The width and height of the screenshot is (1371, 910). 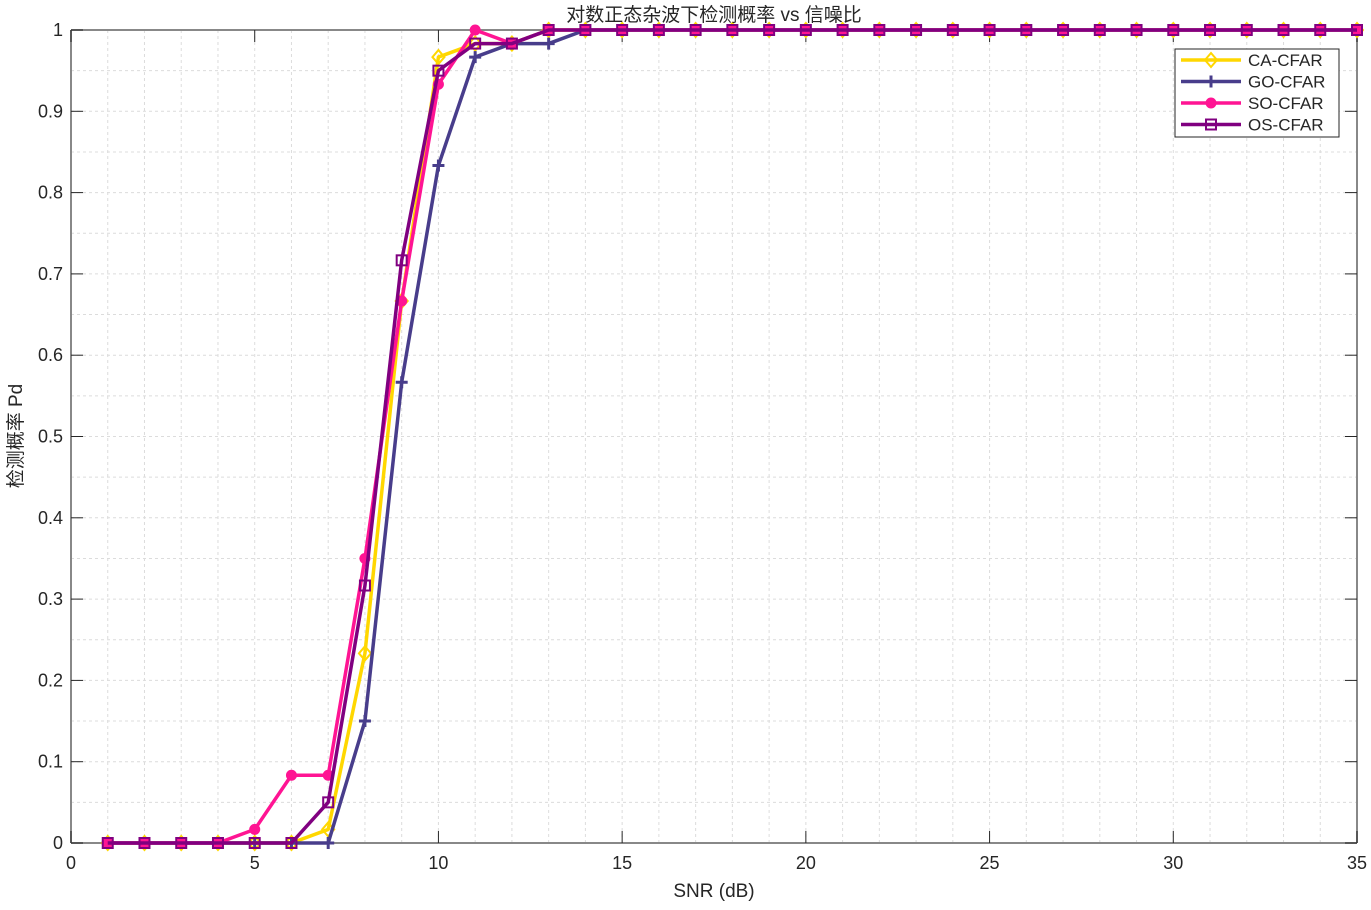 I want to click on legend-box, so click(x=1257, y=93).